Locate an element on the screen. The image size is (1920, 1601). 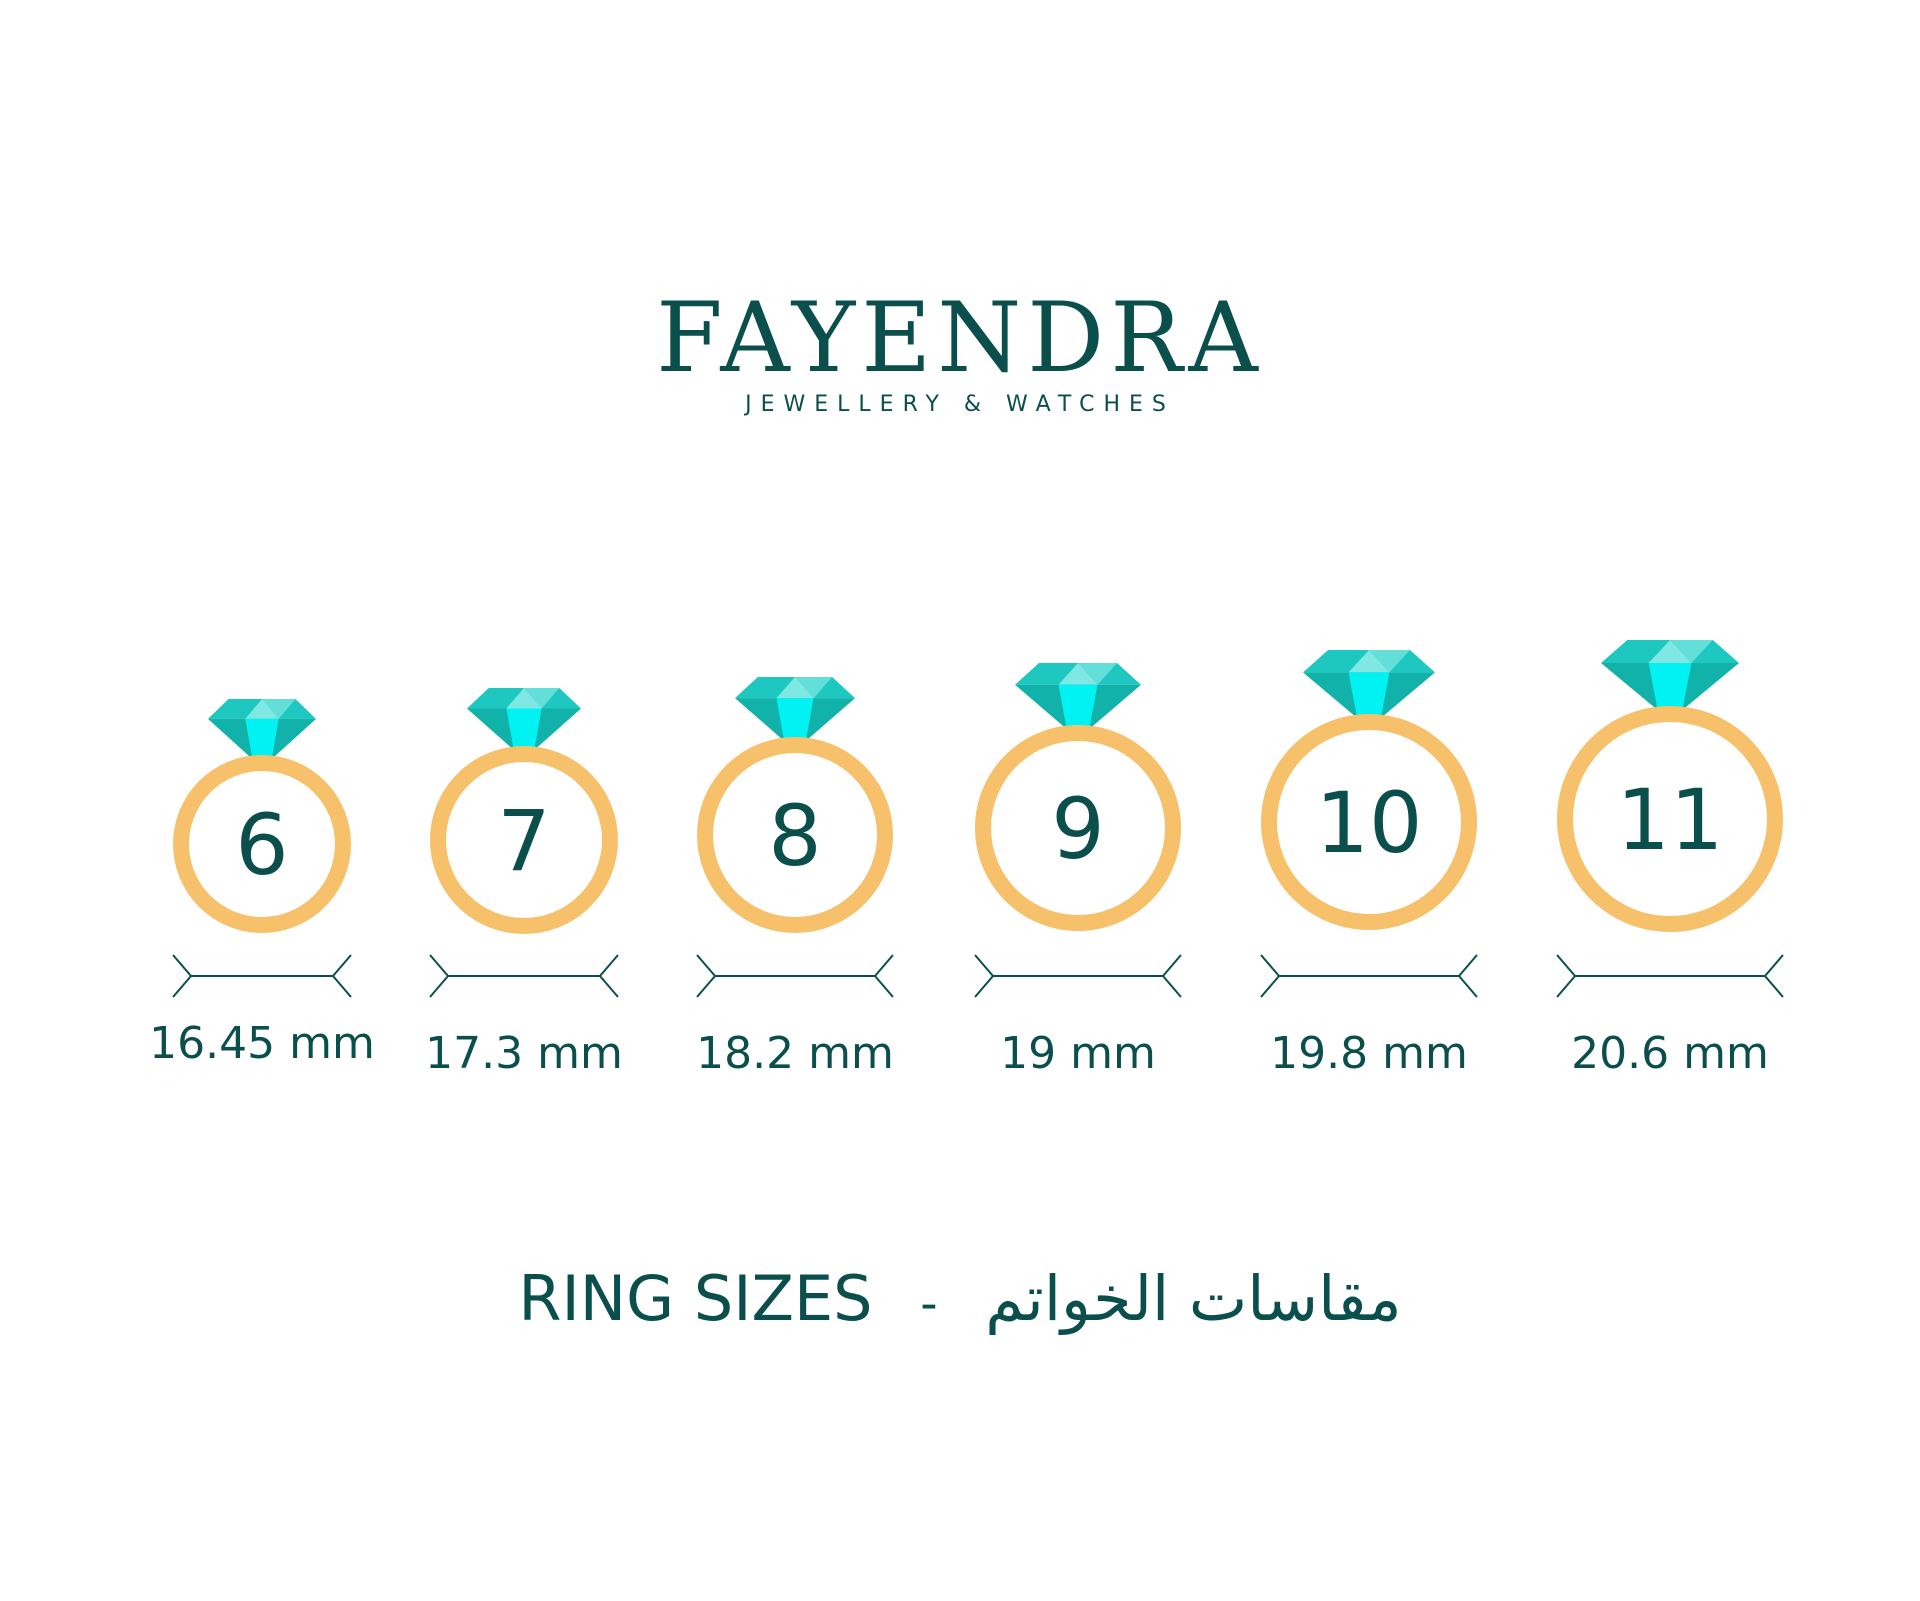
ring-diameter-label: 19 mm is located at coordinates (1078, 1053).